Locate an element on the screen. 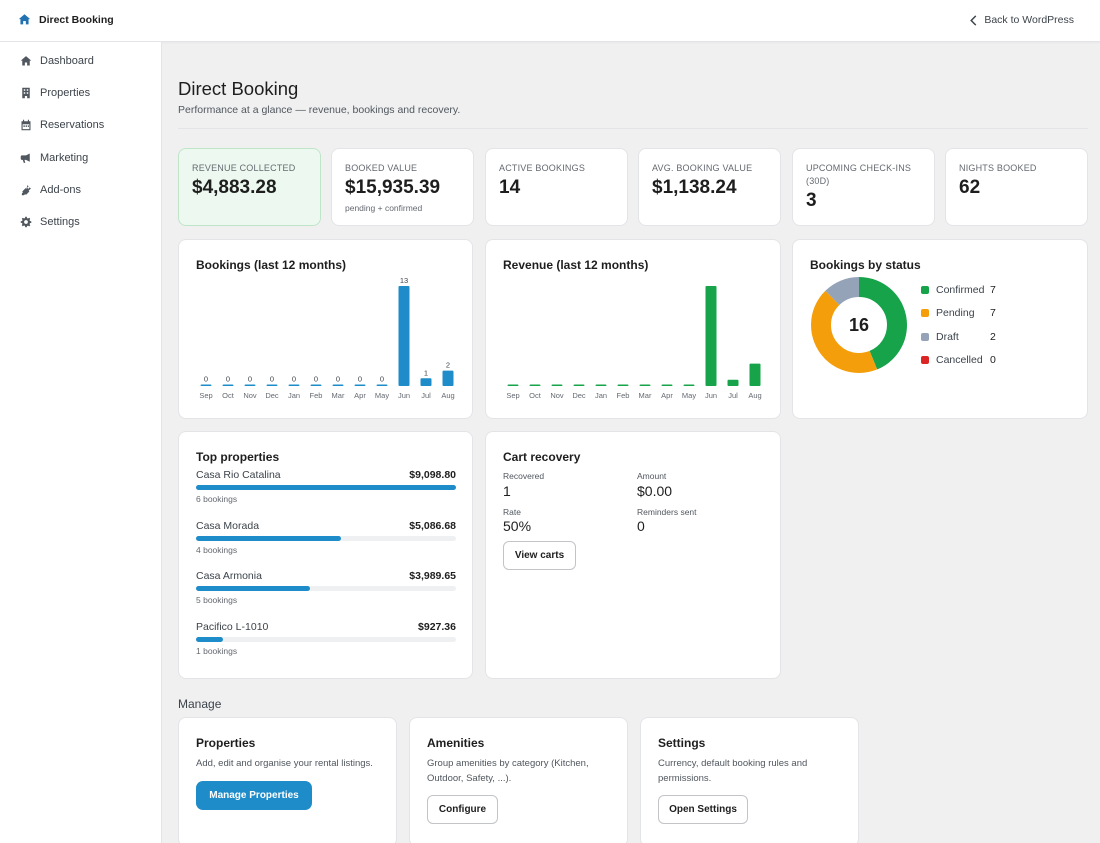  property-name: Casa Rio Catalina is located at coordinates (238, 475).